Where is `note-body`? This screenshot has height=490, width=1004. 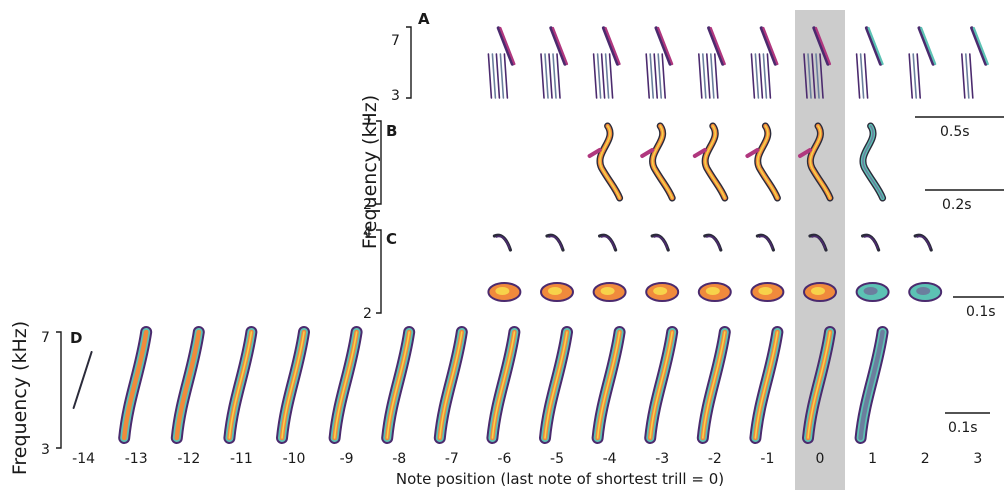 note-body is located at coordinates (188, 385).